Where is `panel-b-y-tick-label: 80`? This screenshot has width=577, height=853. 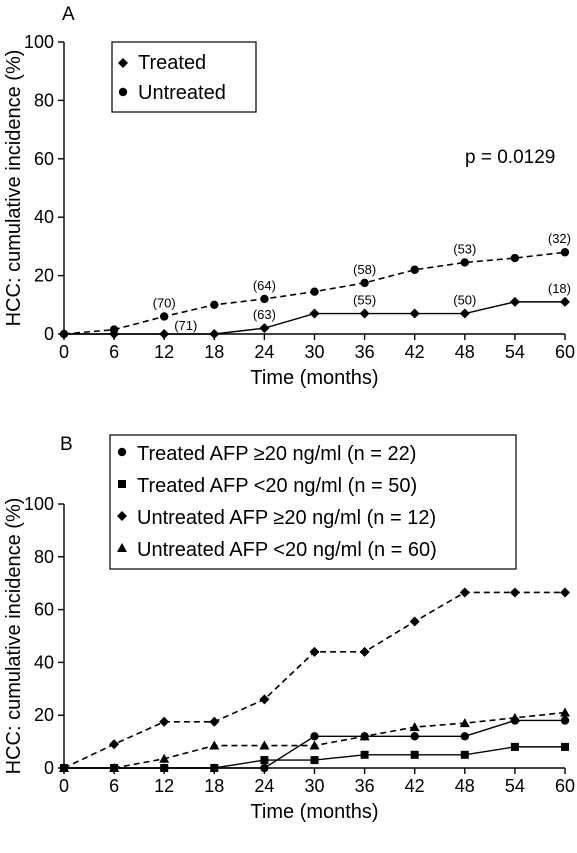
panel-b-y-tick-label: 80 is located at coordinates (44, 557).